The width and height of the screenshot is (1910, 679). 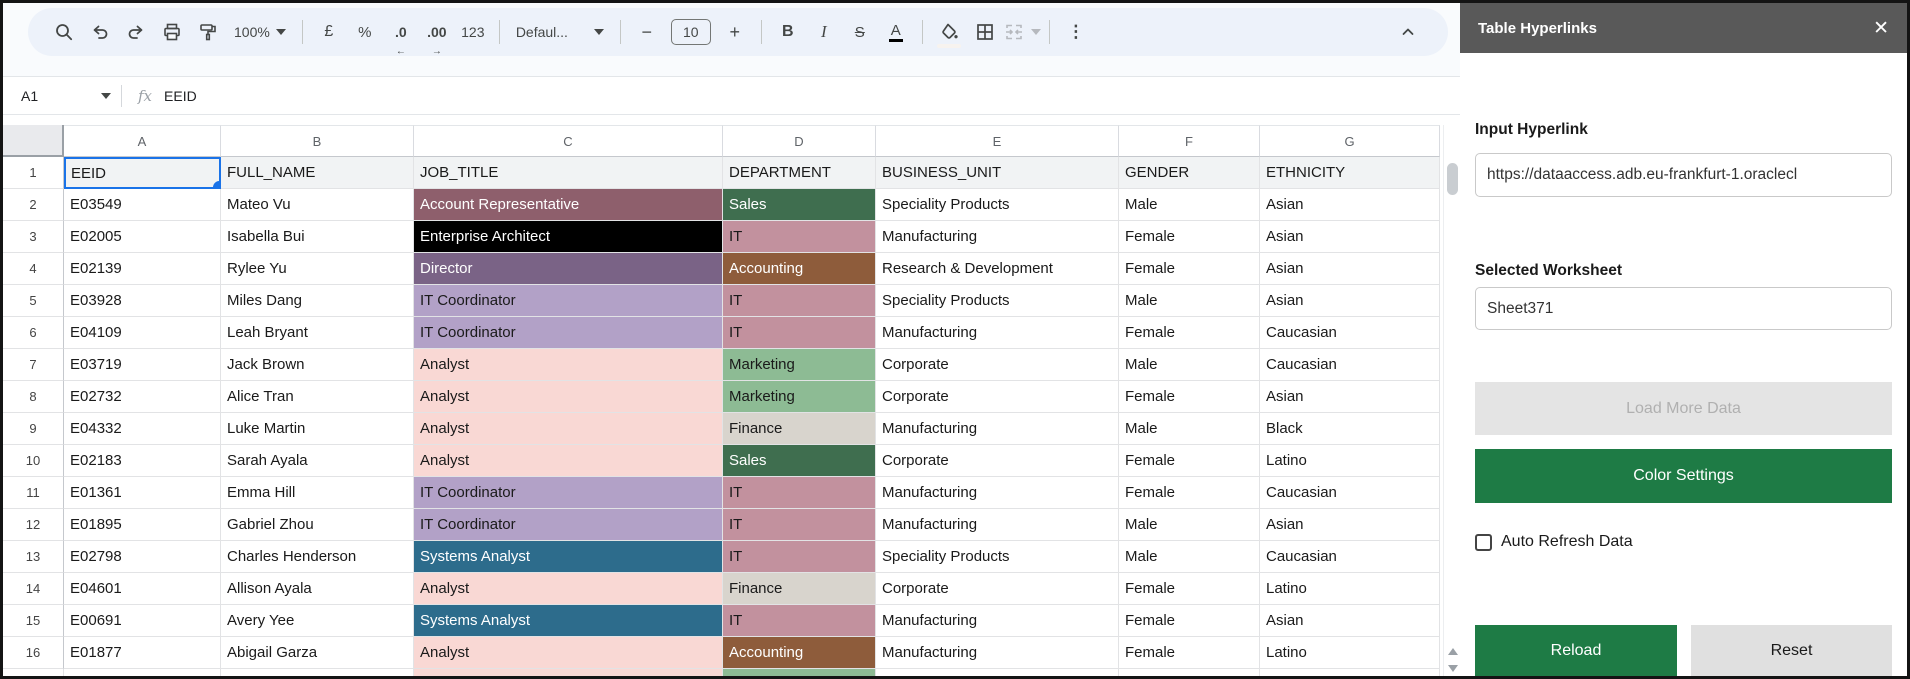 I want to click on row-header-2: 2, so click(x=33, y=205).